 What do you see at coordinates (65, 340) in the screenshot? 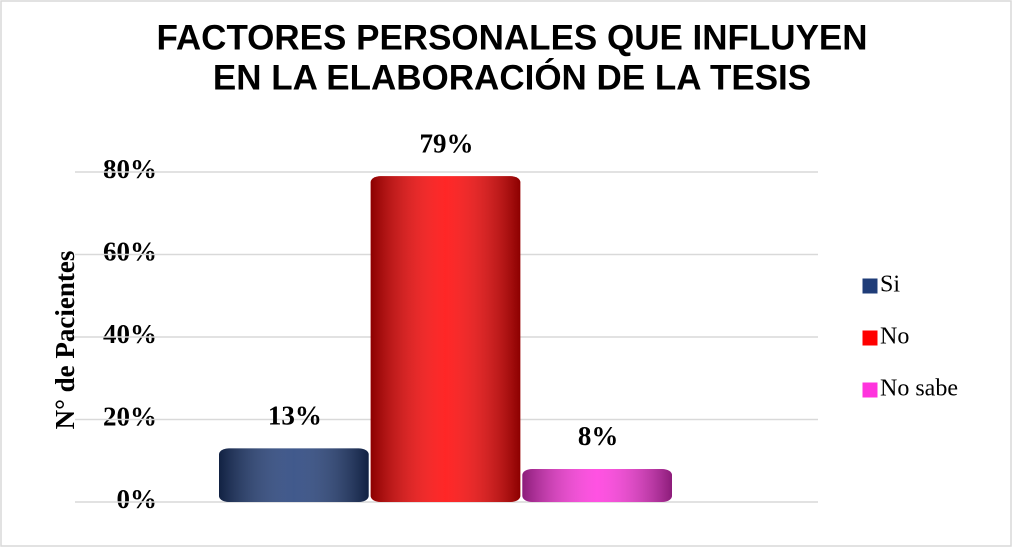
I see `y-axis-title: N° de Pacientes` at bounding box center [65, 340].